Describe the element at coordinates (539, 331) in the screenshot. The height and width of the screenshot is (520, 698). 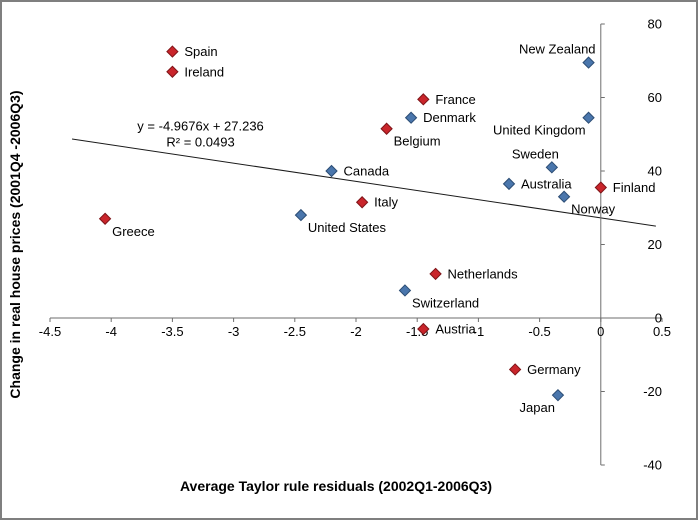
I see `x-tick-label: -0.5` at that location.